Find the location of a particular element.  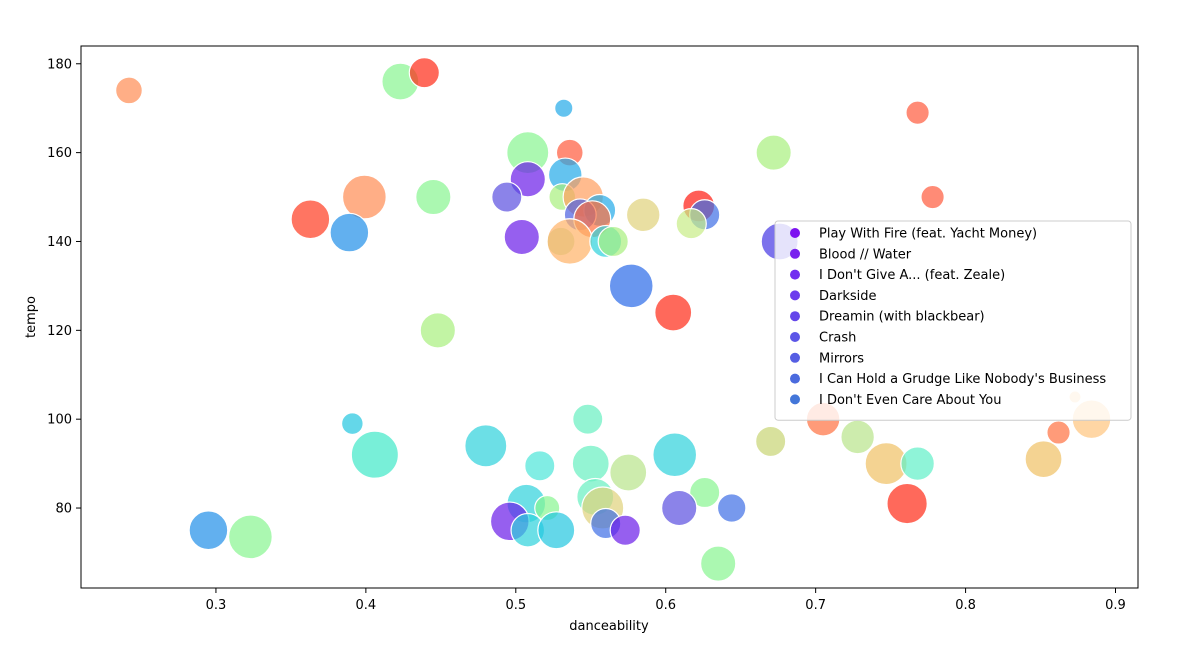

x-tick-label: 0.7 is located at coordinates (815, 605).